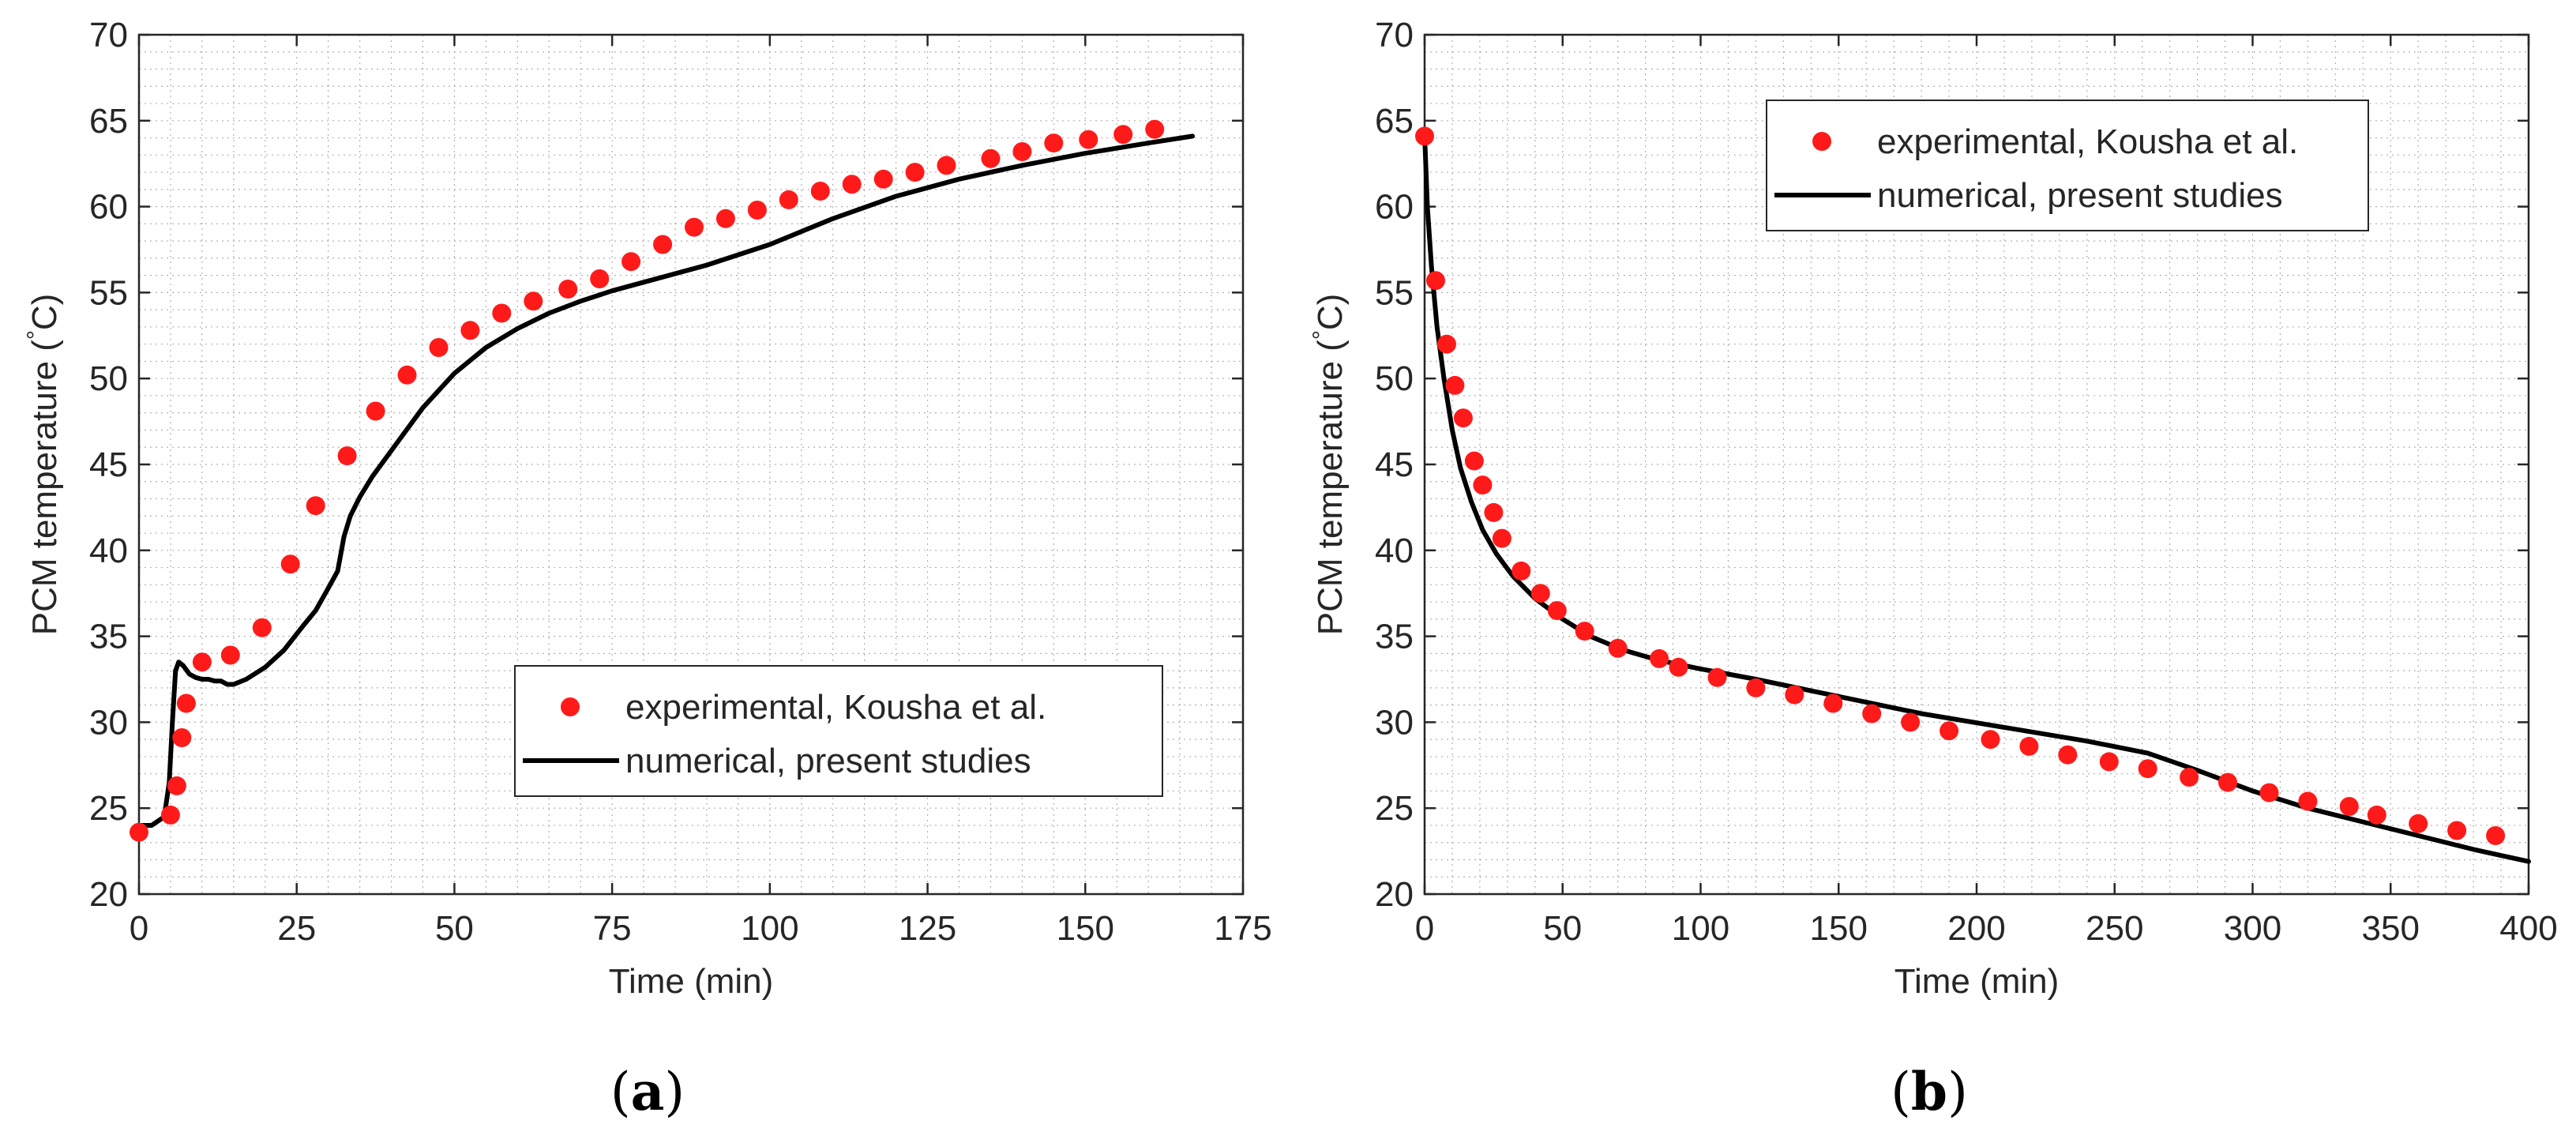 This screenshot has width=2576, height=1135. What do you see at coordinates (1329, 465) in the screenshot?
I see `y-axis-label-b: PCM temperature (°C)` at bounding box center [1329, 465].